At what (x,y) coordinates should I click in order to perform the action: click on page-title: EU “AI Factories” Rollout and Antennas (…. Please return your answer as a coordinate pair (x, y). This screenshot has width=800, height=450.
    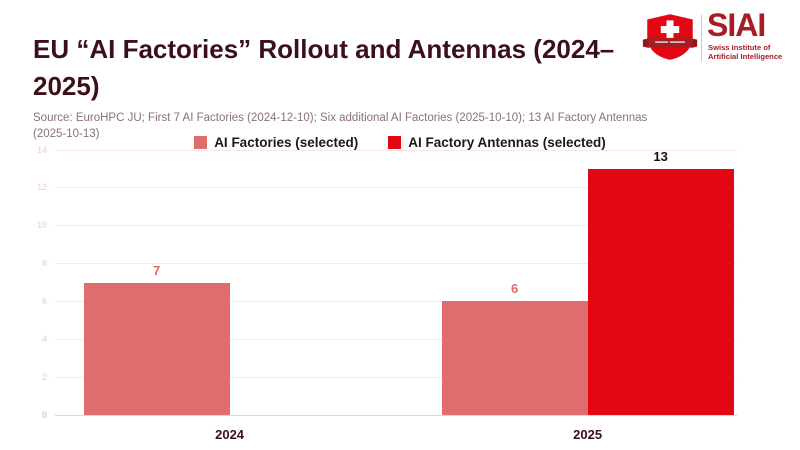
    Looking at the image, I should click on (324, 68).